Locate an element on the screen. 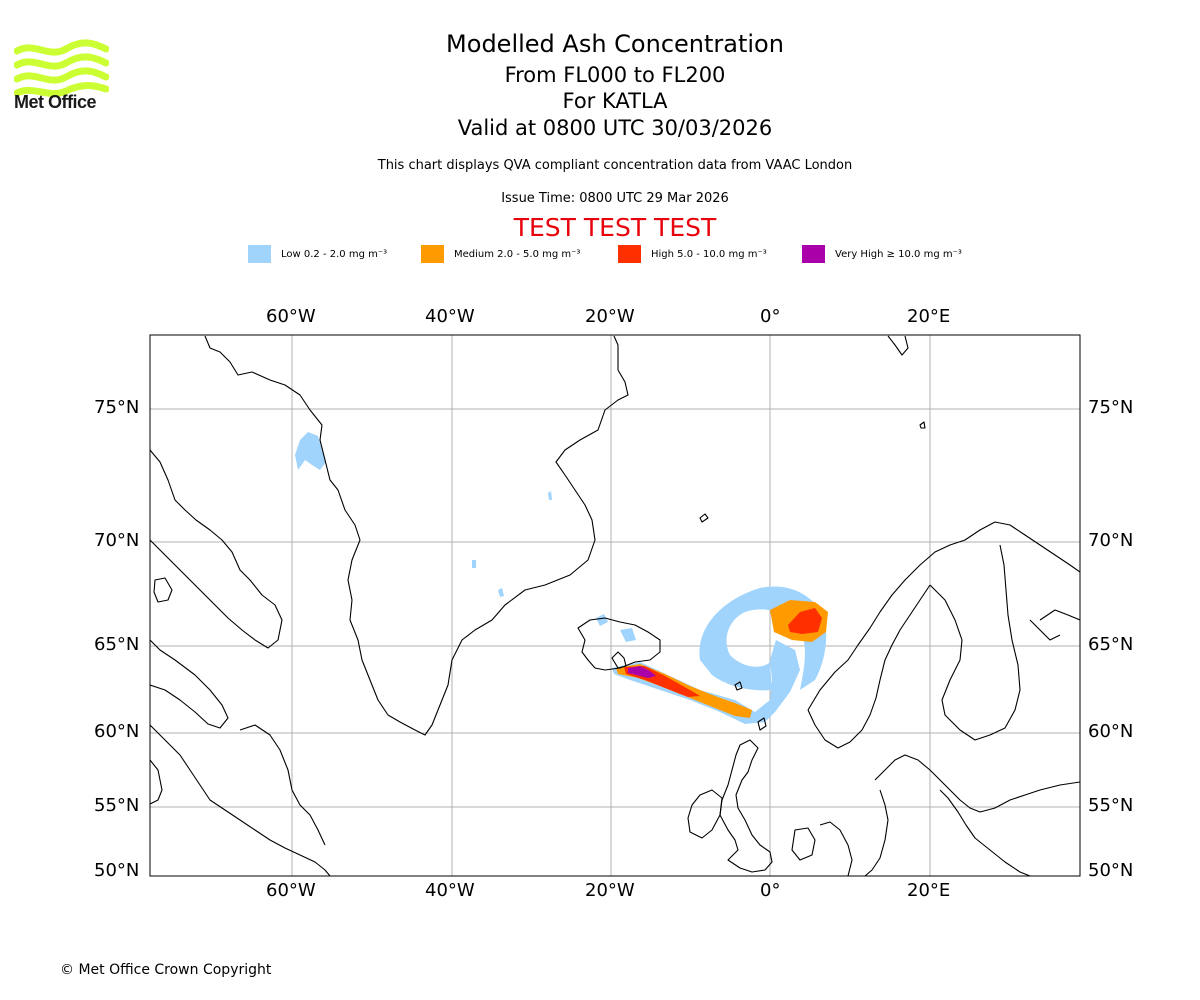  legend-swatch-low is located at coordinates (259, 254).